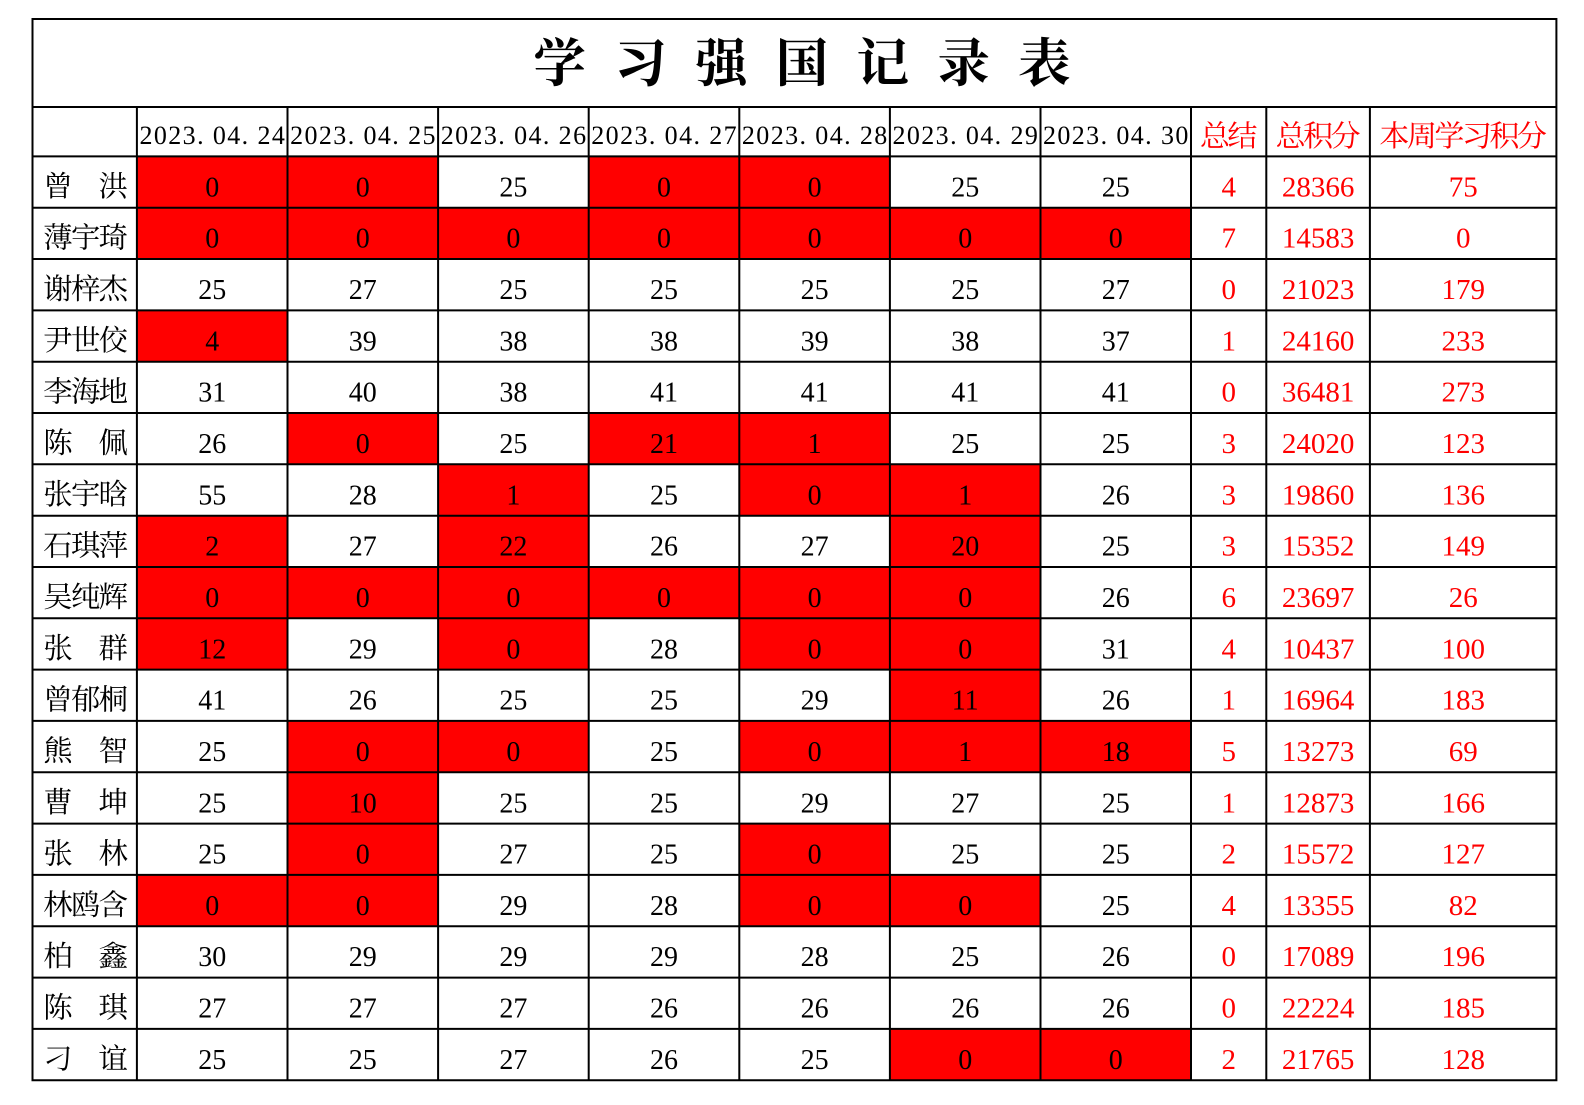  What do you see at coordinates (1463, 444) in the screenshot?
I see `svg-text: 123` at bounding box center [1463, 444].